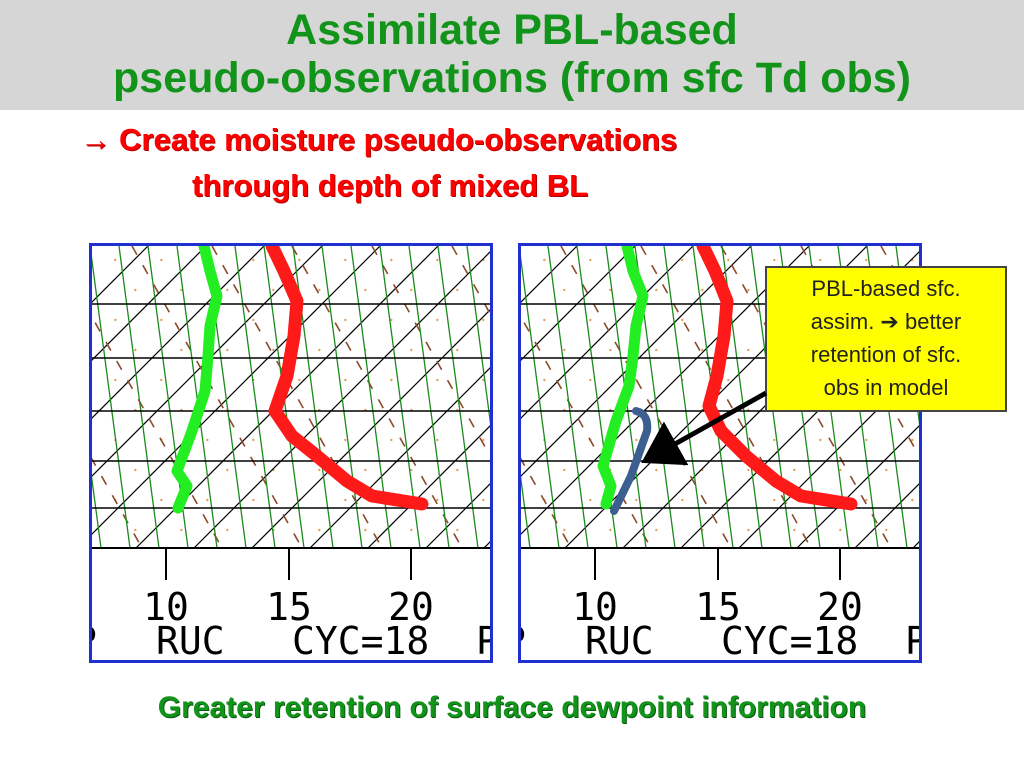 The width and height of the screenshot is (1024, 768). What do you see at coordinates (390, 185) in the screenshot?
I see `subtitle-line-2: through depth of mixed BL` at bounding box center [390, 185].